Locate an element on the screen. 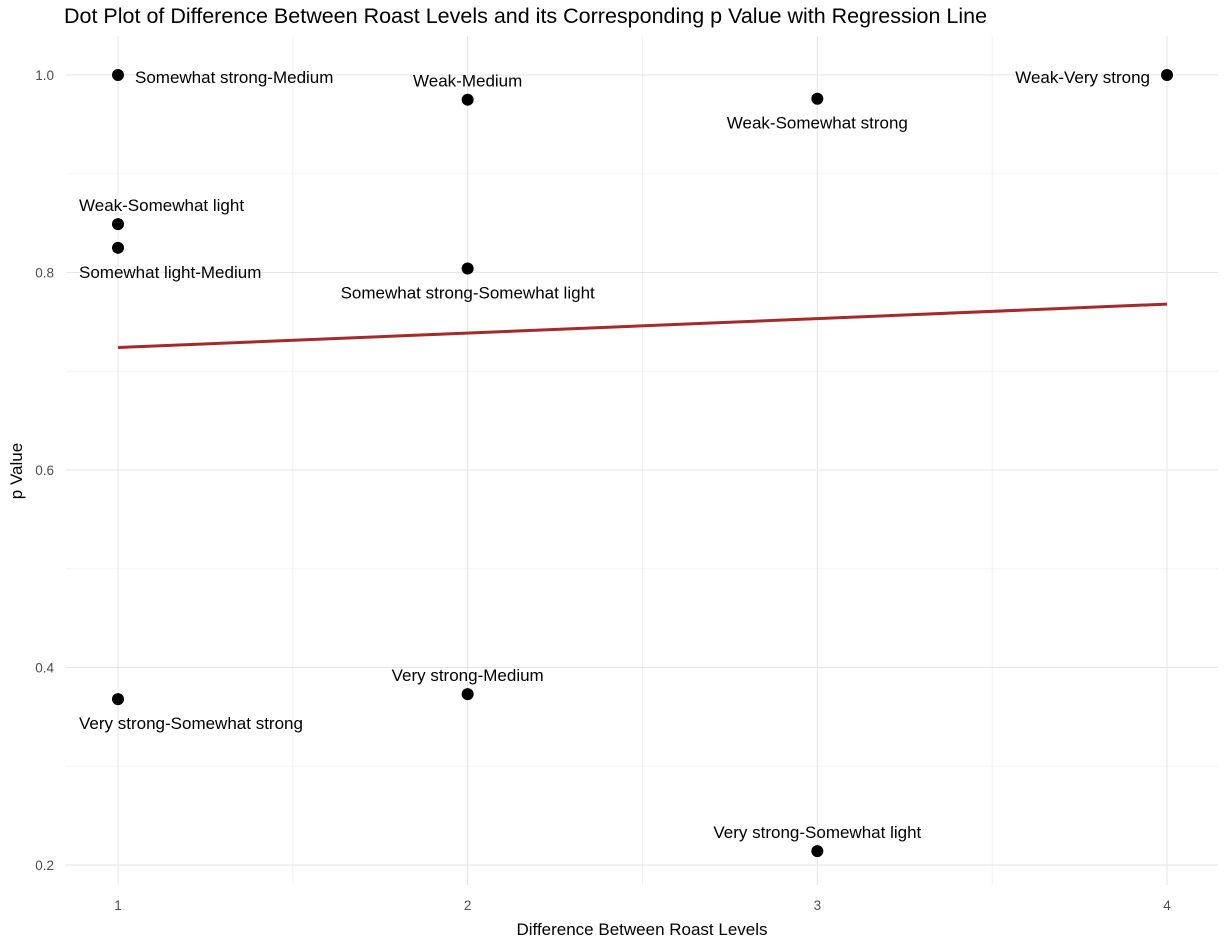  point-label: Very strong-Somewhat light is located at coordinates (817, 832).